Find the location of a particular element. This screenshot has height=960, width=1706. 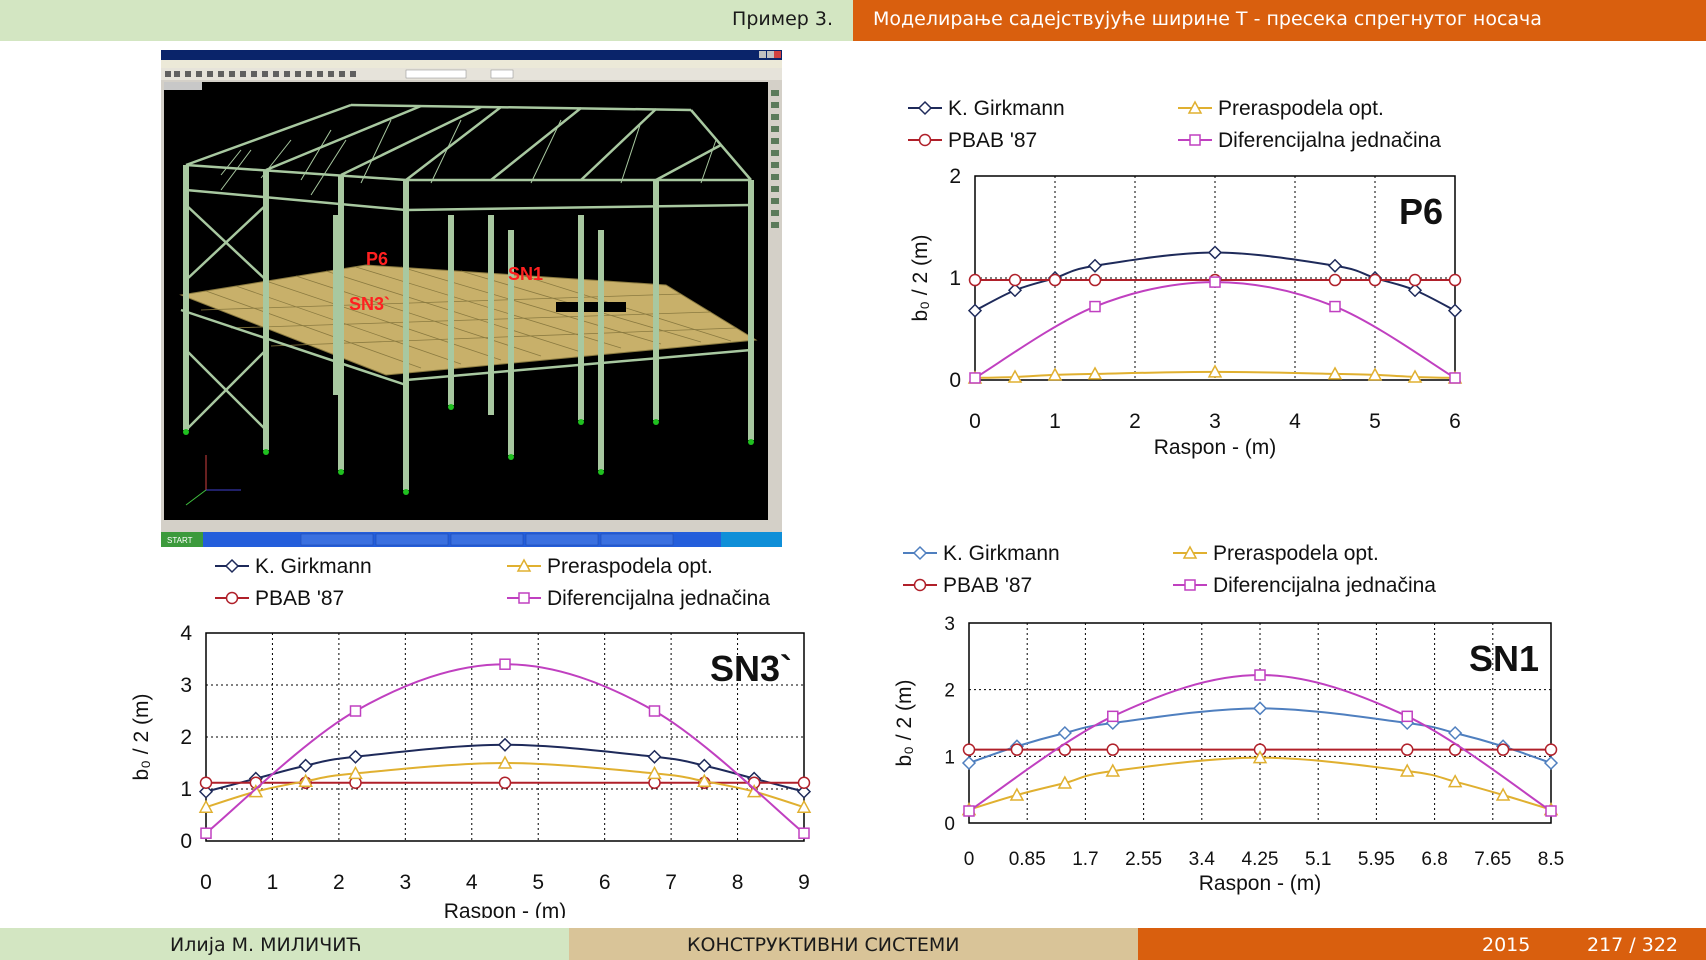

footer-page-number: 217 / 322 is located at coordinates (1633, 945).